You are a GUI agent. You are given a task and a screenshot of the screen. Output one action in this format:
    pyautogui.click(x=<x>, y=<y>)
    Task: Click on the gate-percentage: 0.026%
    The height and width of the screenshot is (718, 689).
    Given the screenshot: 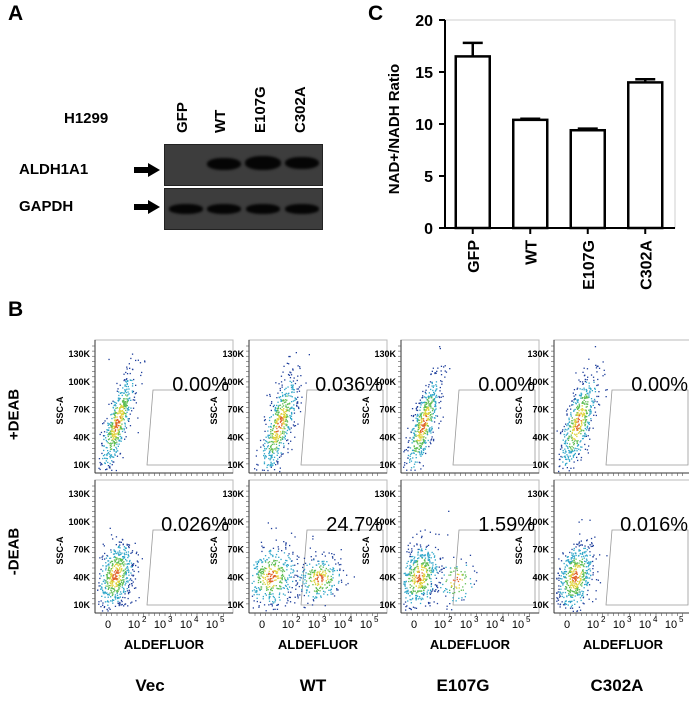 What is the action you would take?
    pyautogui.click(x=195, y=525)
    